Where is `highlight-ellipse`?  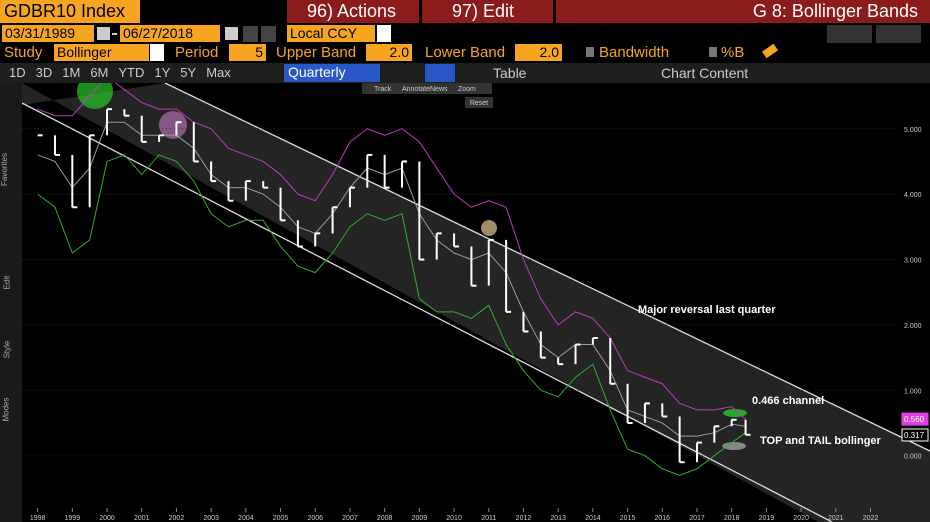
highlight-ellipse is located at coordinates (734, 446).